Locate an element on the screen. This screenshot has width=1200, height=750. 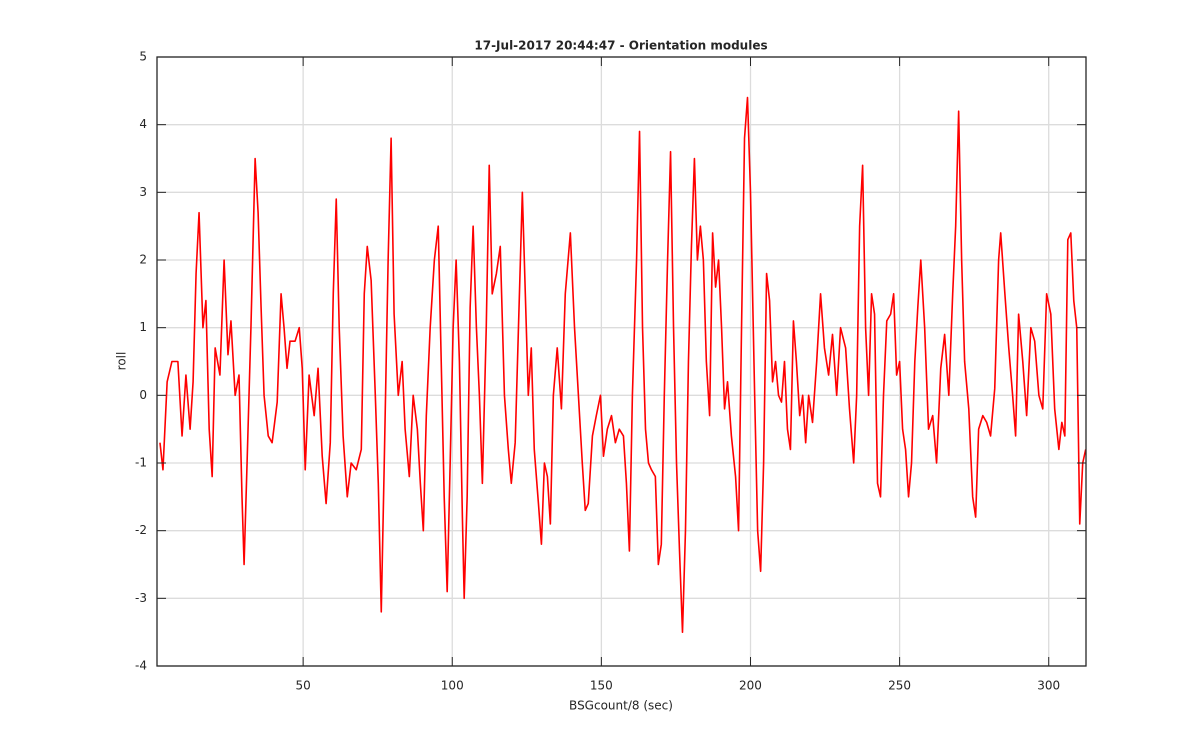
y-tick-label: 4 is located at coordinates (143, 124).